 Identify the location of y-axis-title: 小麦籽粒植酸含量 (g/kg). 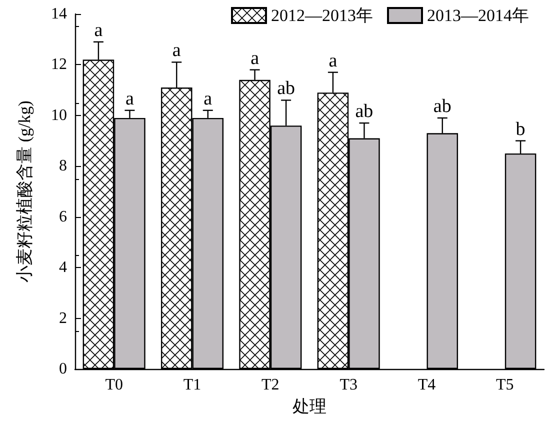
(24, 191).